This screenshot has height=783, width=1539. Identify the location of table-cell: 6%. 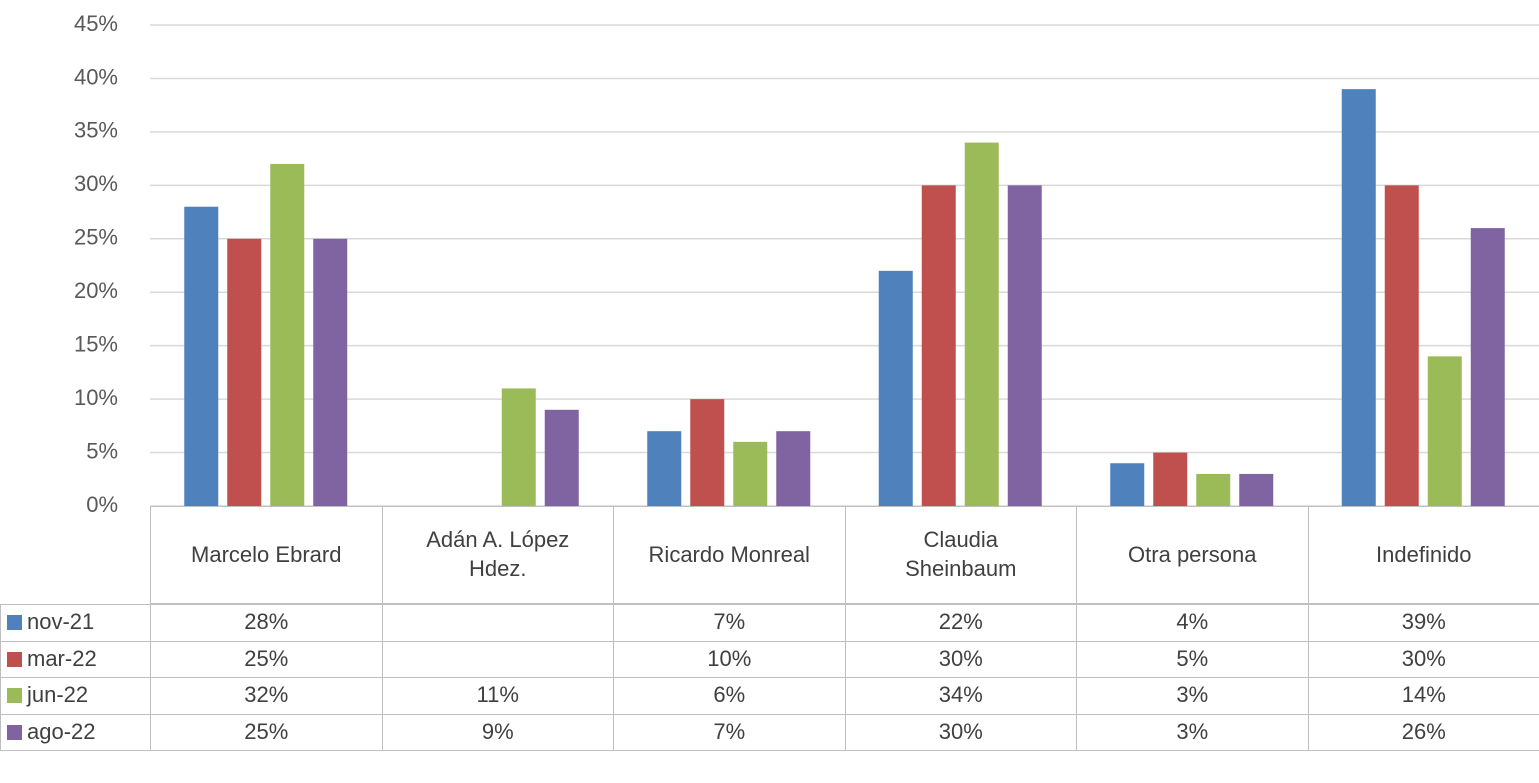
(729, 696).